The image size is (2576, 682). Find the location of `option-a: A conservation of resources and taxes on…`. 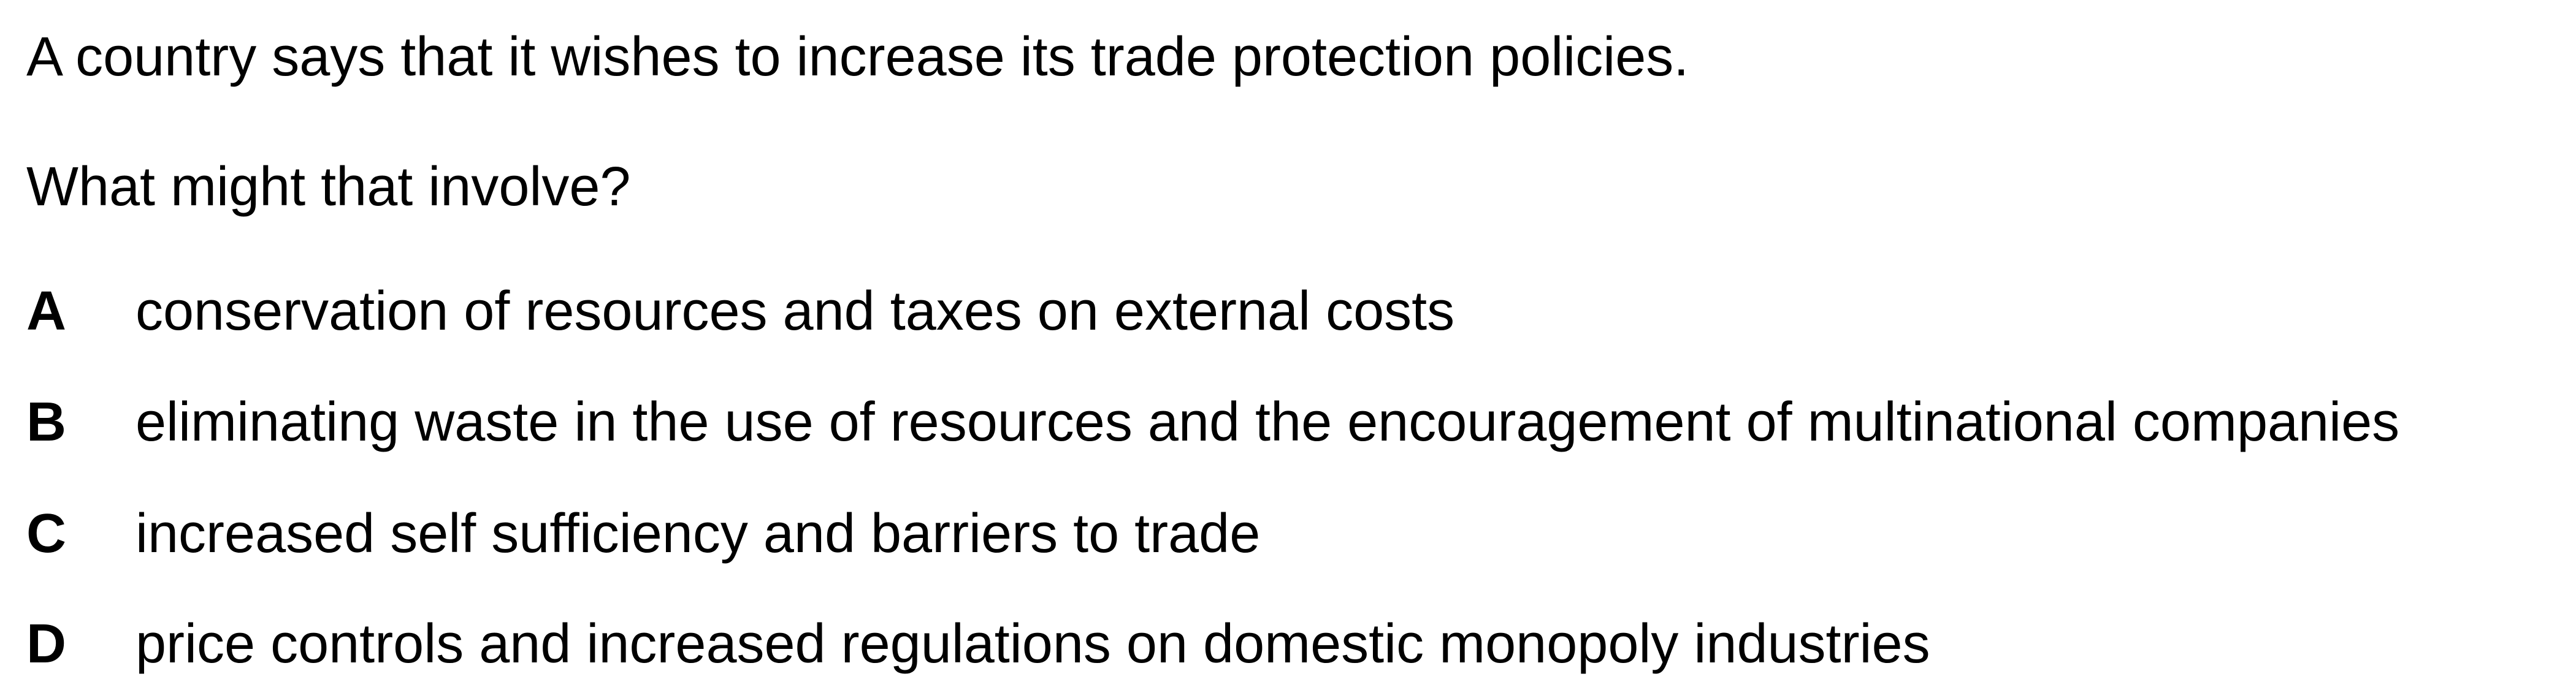

option-a: A conservation of resources and taxes on… is located at coordinates (740, 311).